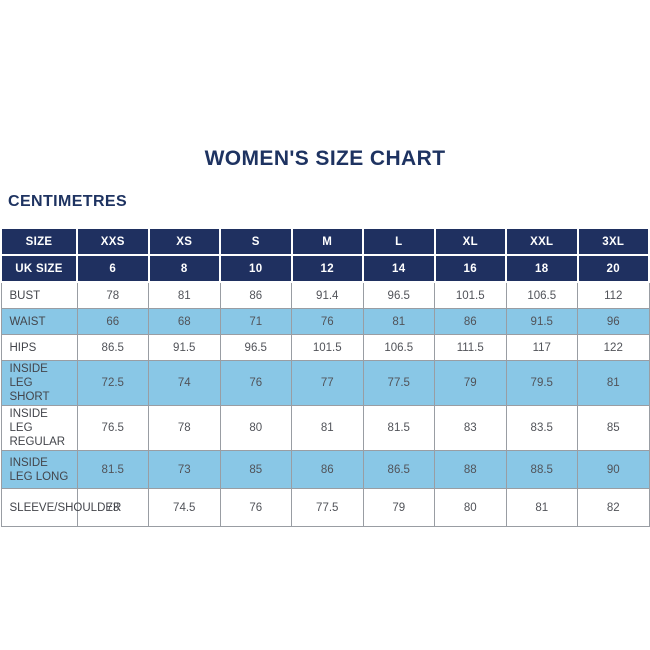 This screenshot has width=650, height=650. Describe the element at coordinates (399, 241) in the screenshot. I see `header-cell-l: L` at that location.